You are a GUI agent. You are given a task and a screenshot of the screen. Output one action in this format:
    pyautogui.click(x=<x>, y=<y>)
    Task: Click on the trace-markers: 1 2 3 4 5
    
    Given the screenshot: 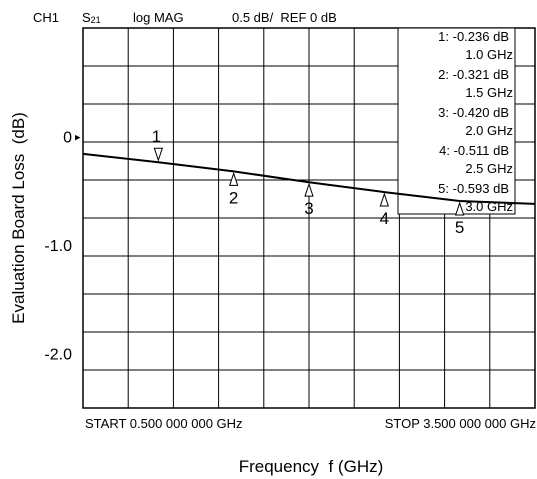 What is the action you would take?
    pyautogui.click(x=308, y=182)
    